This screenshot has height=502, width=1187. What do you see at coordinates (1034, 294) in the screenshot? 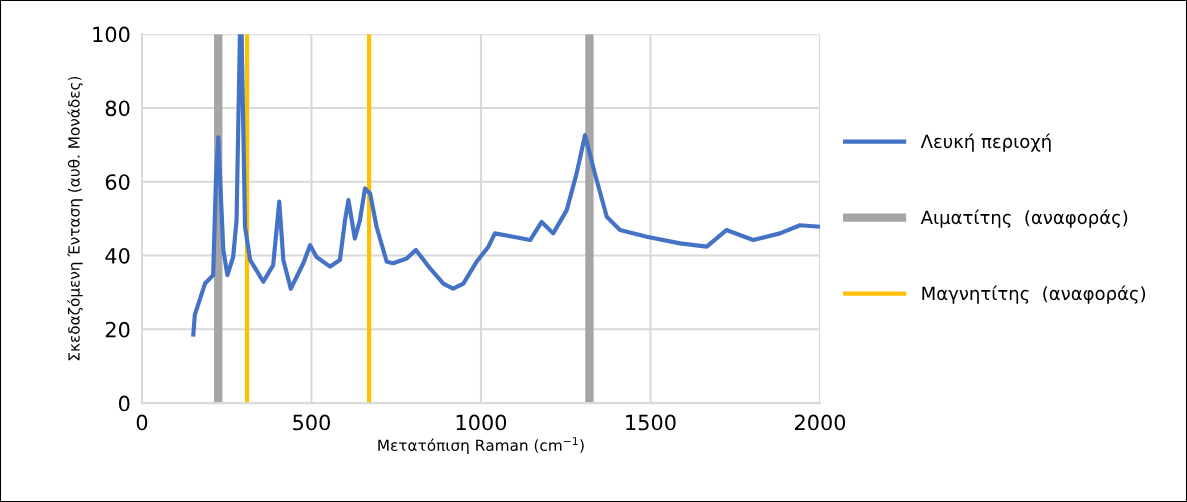
I see `legend-label: Μαγνητίτης (αναφοράς)` at bounding box center [1034, 294].